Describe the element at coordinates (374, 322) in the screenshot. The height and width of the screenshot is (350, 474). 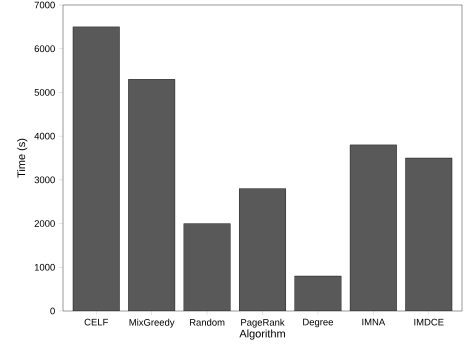
I see `x-tick-label: IMNA` at that location.